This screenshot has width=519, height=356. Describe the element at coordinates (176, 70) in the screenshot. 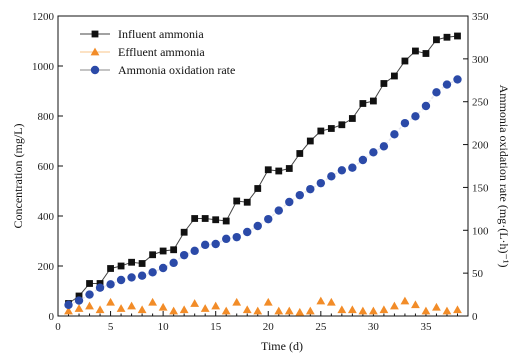

I see `legend-label: Ammonia oxidation rate` at that location.